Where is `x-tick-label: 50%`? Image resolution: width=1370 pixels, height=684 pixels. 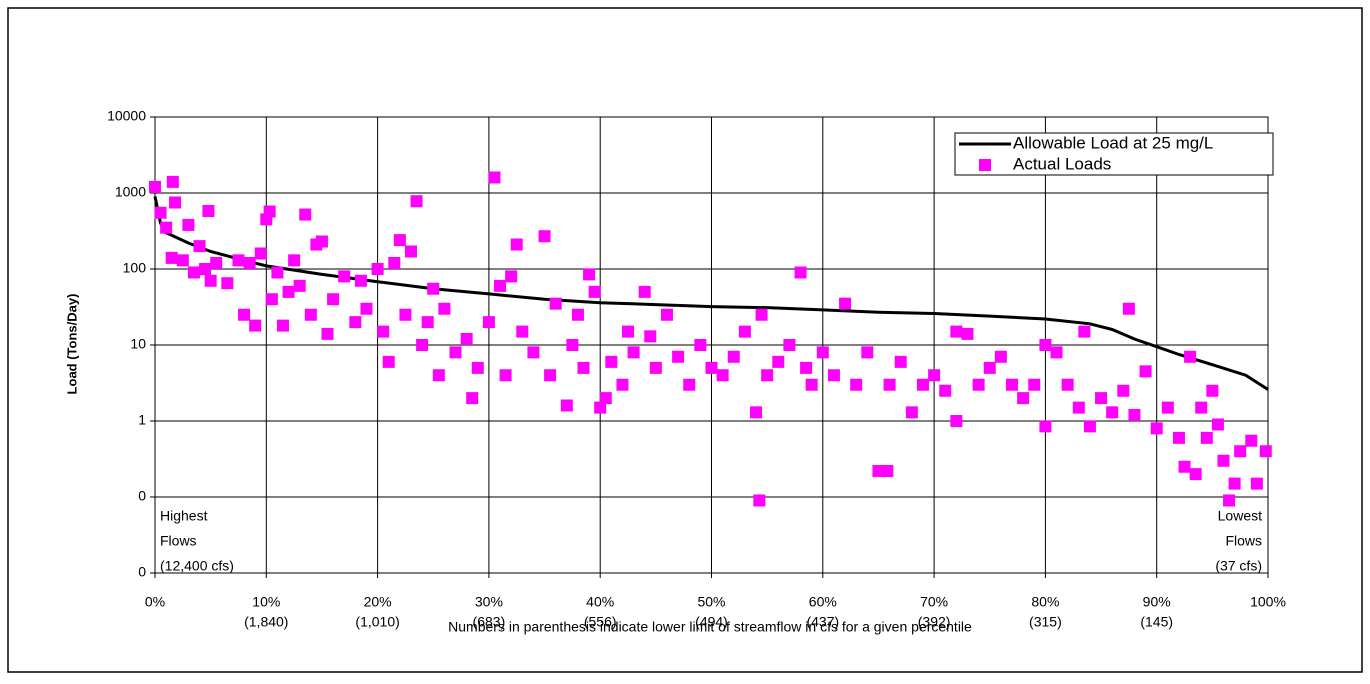 x-tick-label: 50% is located at coordinates (711, 602).